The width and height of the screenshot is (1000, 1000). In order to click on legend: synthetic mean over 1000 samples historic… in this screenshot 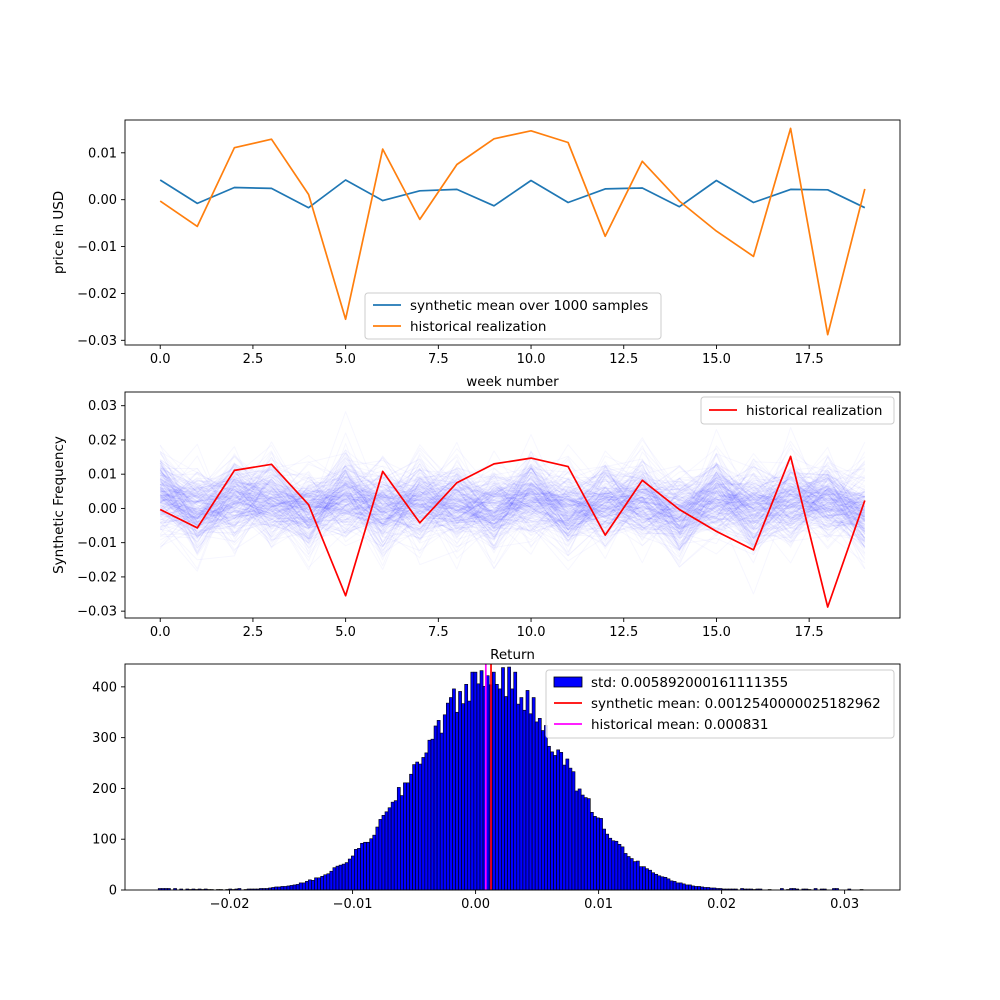, I will do `click(513, 316)`.